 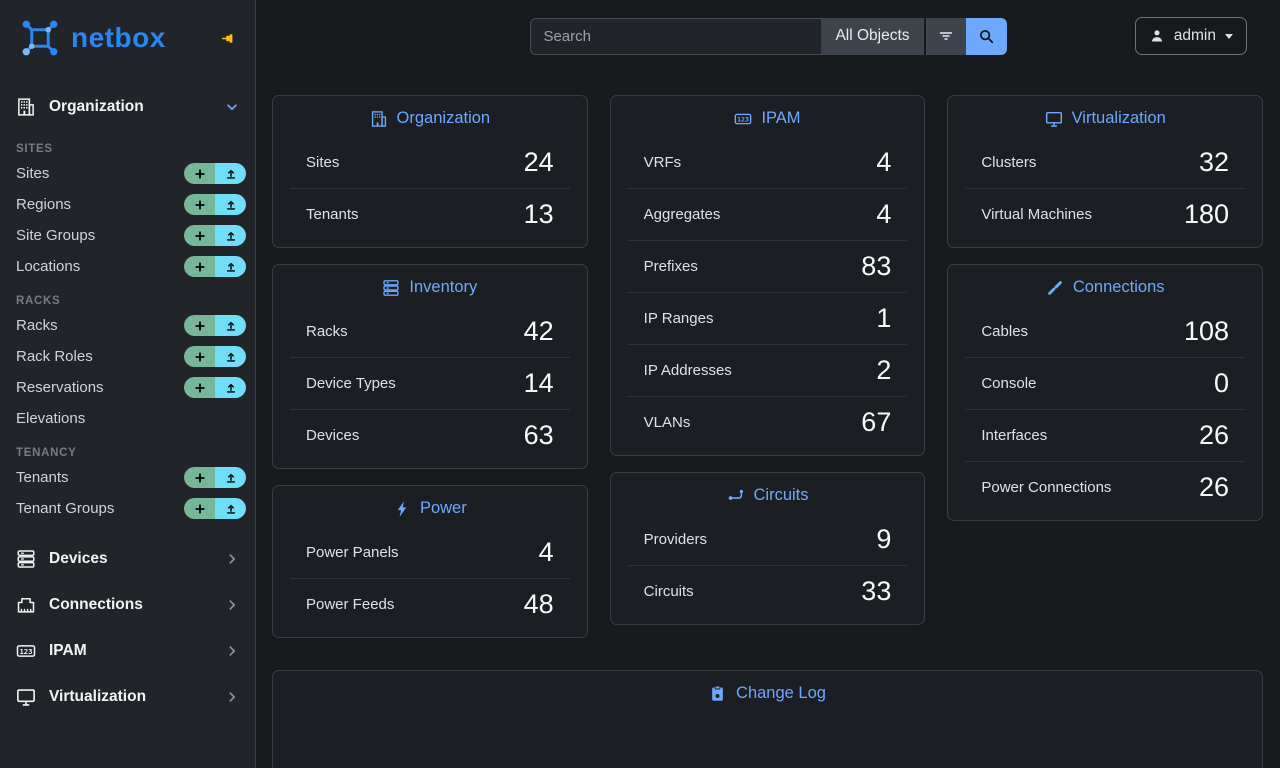 What do you see at coordinates (228, 38) in the screenshot?
I see `pin-icon` at bounding box center [228, 38].